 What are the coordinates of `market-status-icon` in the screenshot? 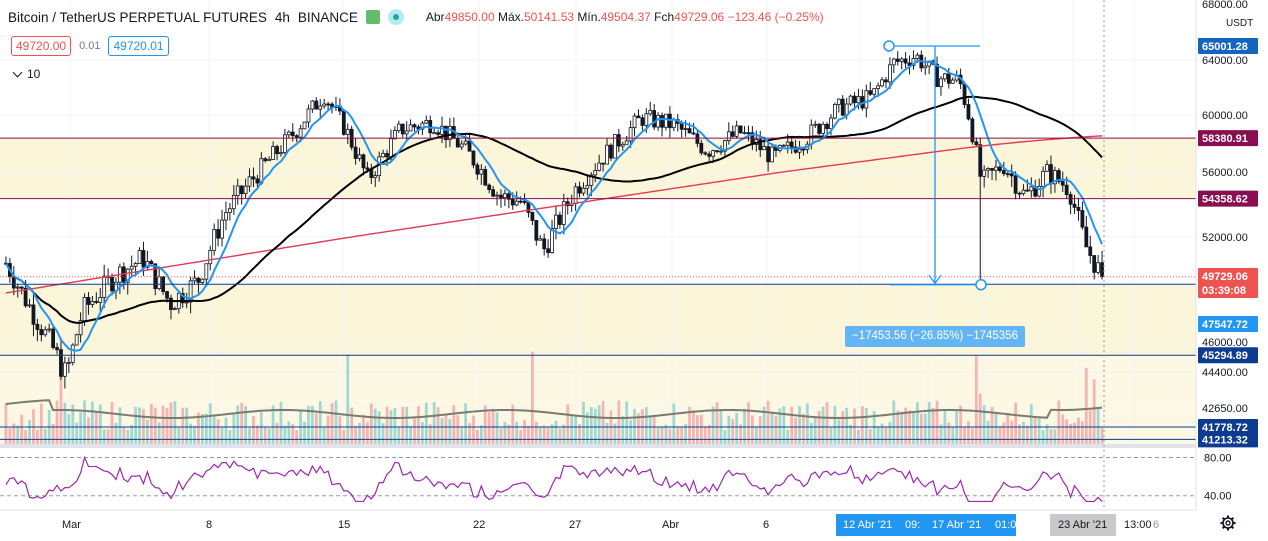 It's located at (395, 17).